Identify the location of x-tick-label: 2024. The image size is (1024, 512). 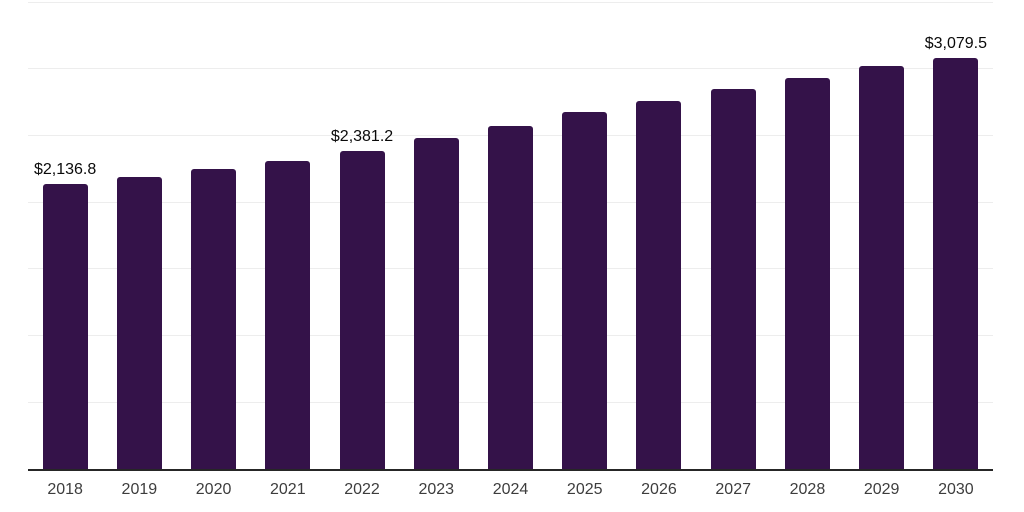
(510, 489).